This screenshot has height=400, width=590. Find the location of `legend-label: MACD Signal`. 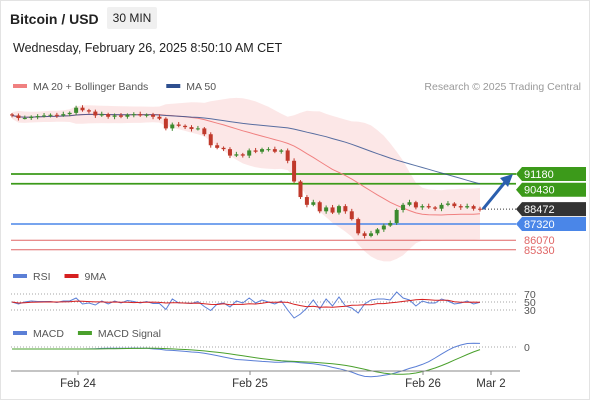

legend-label: MACD Signal is located at coordinates (129, 334).